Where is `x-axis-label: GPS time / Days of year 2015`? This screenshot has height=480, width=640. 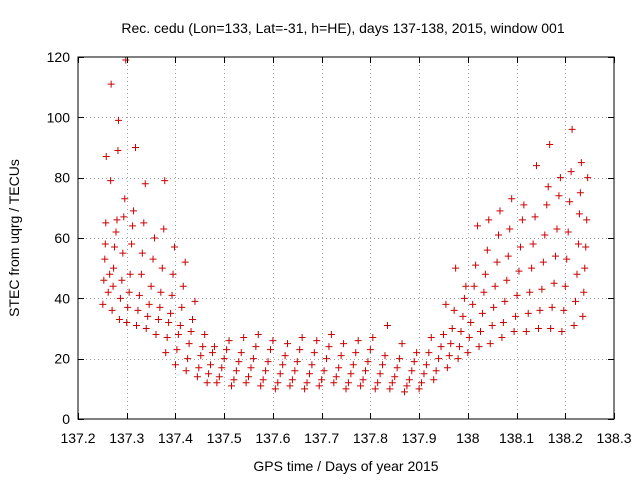 x-axis-label: GPS time / Days of year 2015 is located at coordinates (345, 466).